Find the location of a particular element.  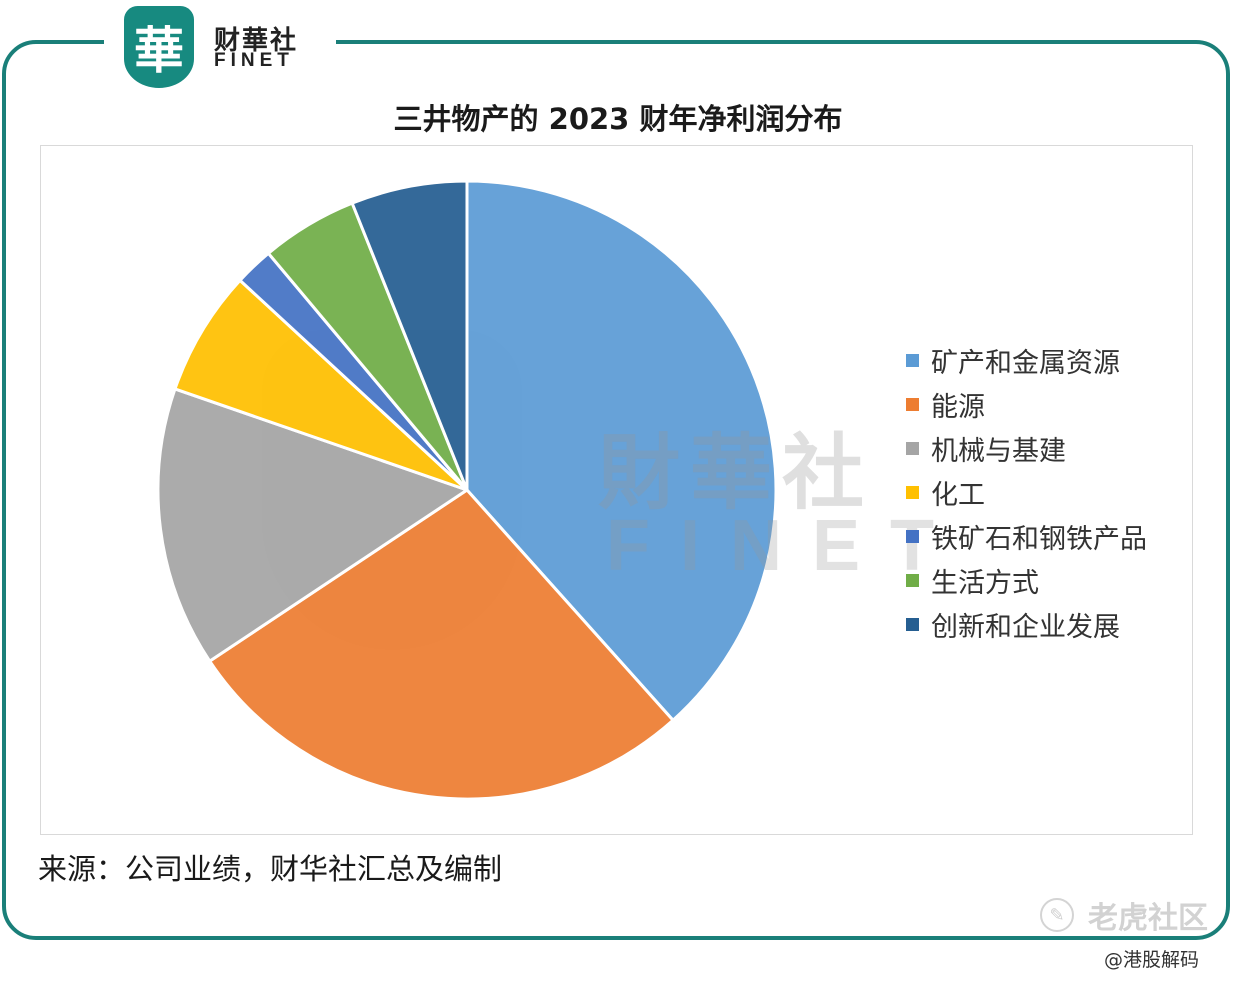

legend-item-6: 创新和企业发展 is located at coordinates (1026, 624).